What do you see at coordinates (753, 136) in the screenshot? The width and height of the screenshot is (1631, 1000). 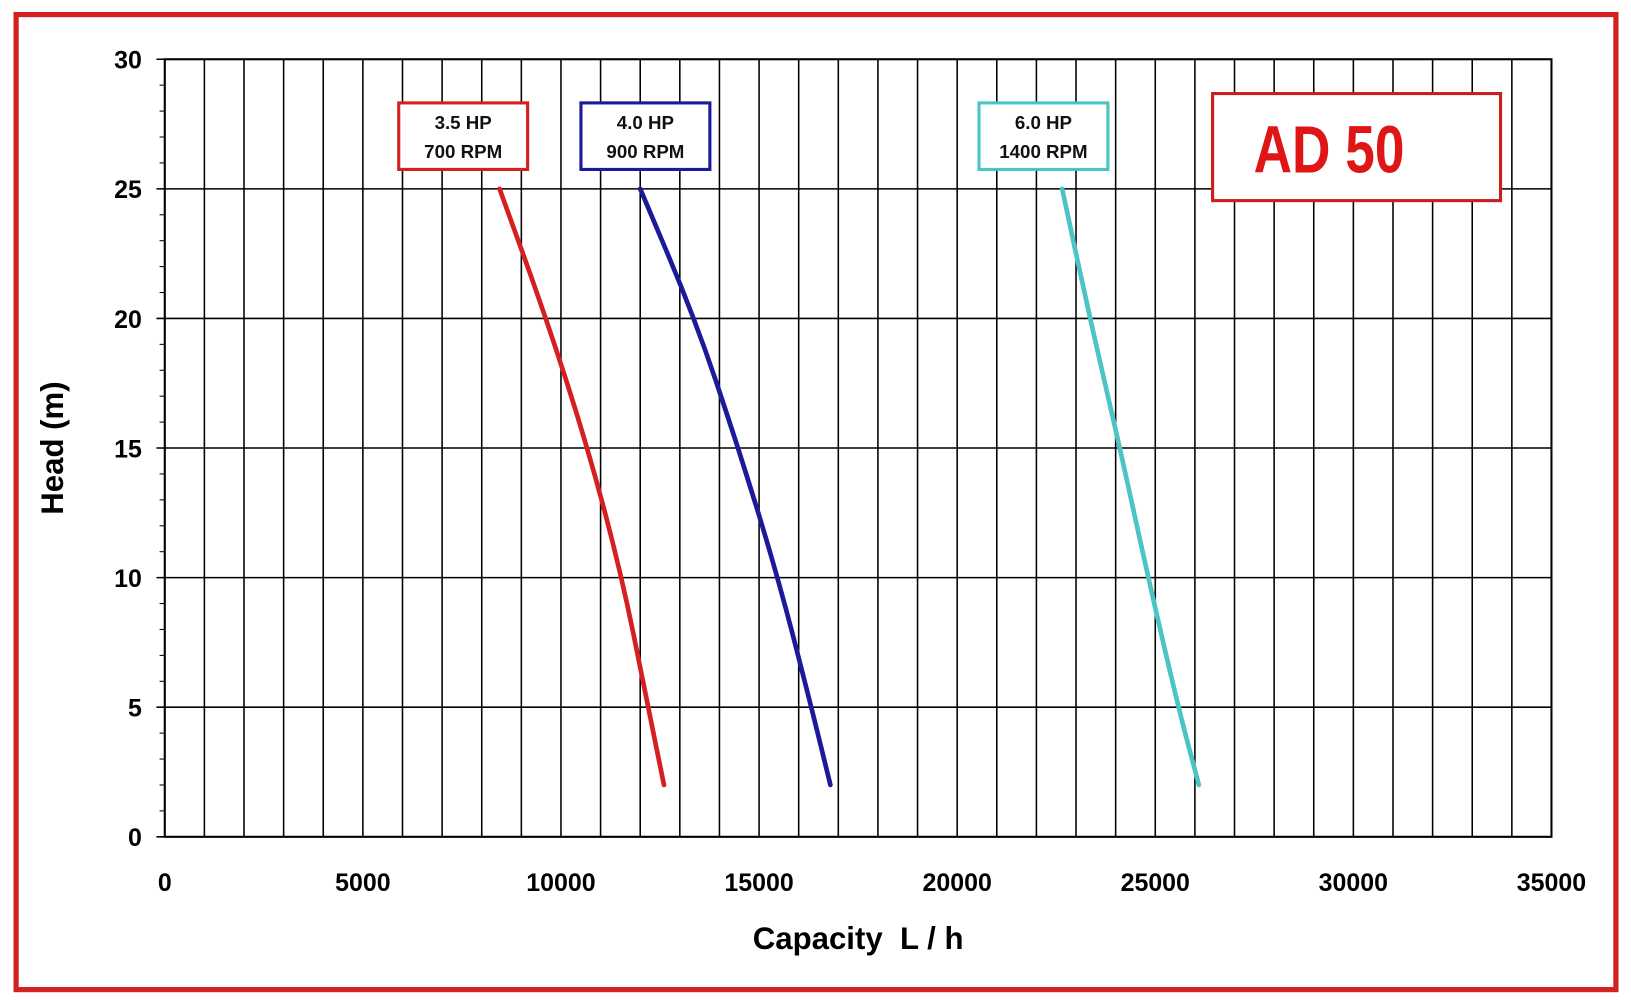 I see `series-labels: 3.5 HP 700 RPM 4.0 HP 900 RPM 6.0 HP 1400 RPM` at bounding box center [753, 136].